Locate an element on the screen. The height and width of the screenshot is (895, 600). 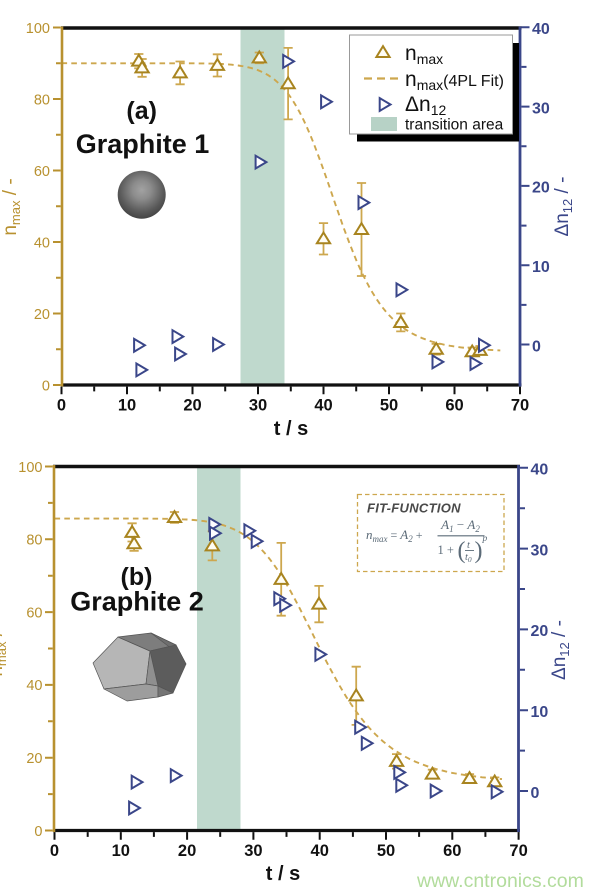
svg-text: Graphite 2 is located at coordinates (137, 602).